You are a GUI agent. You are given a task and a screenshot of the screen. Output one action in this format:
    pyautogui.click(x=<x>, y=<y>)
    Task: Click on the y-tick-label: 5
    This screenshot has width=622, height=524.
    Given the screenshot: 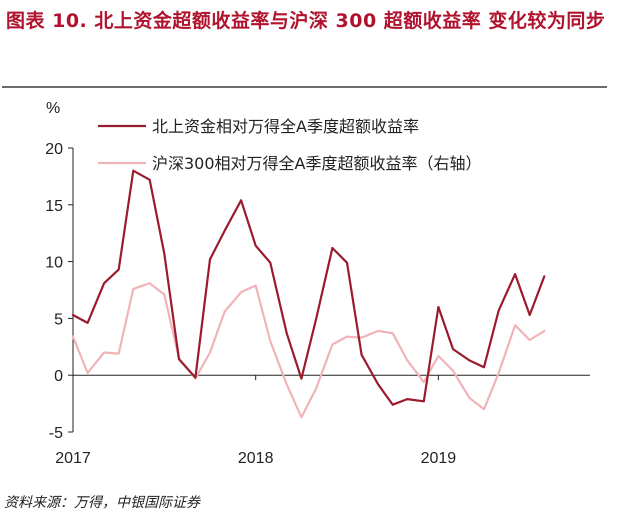 What is the action you would take?
    pyautogui.click(x=58, y=319)
    